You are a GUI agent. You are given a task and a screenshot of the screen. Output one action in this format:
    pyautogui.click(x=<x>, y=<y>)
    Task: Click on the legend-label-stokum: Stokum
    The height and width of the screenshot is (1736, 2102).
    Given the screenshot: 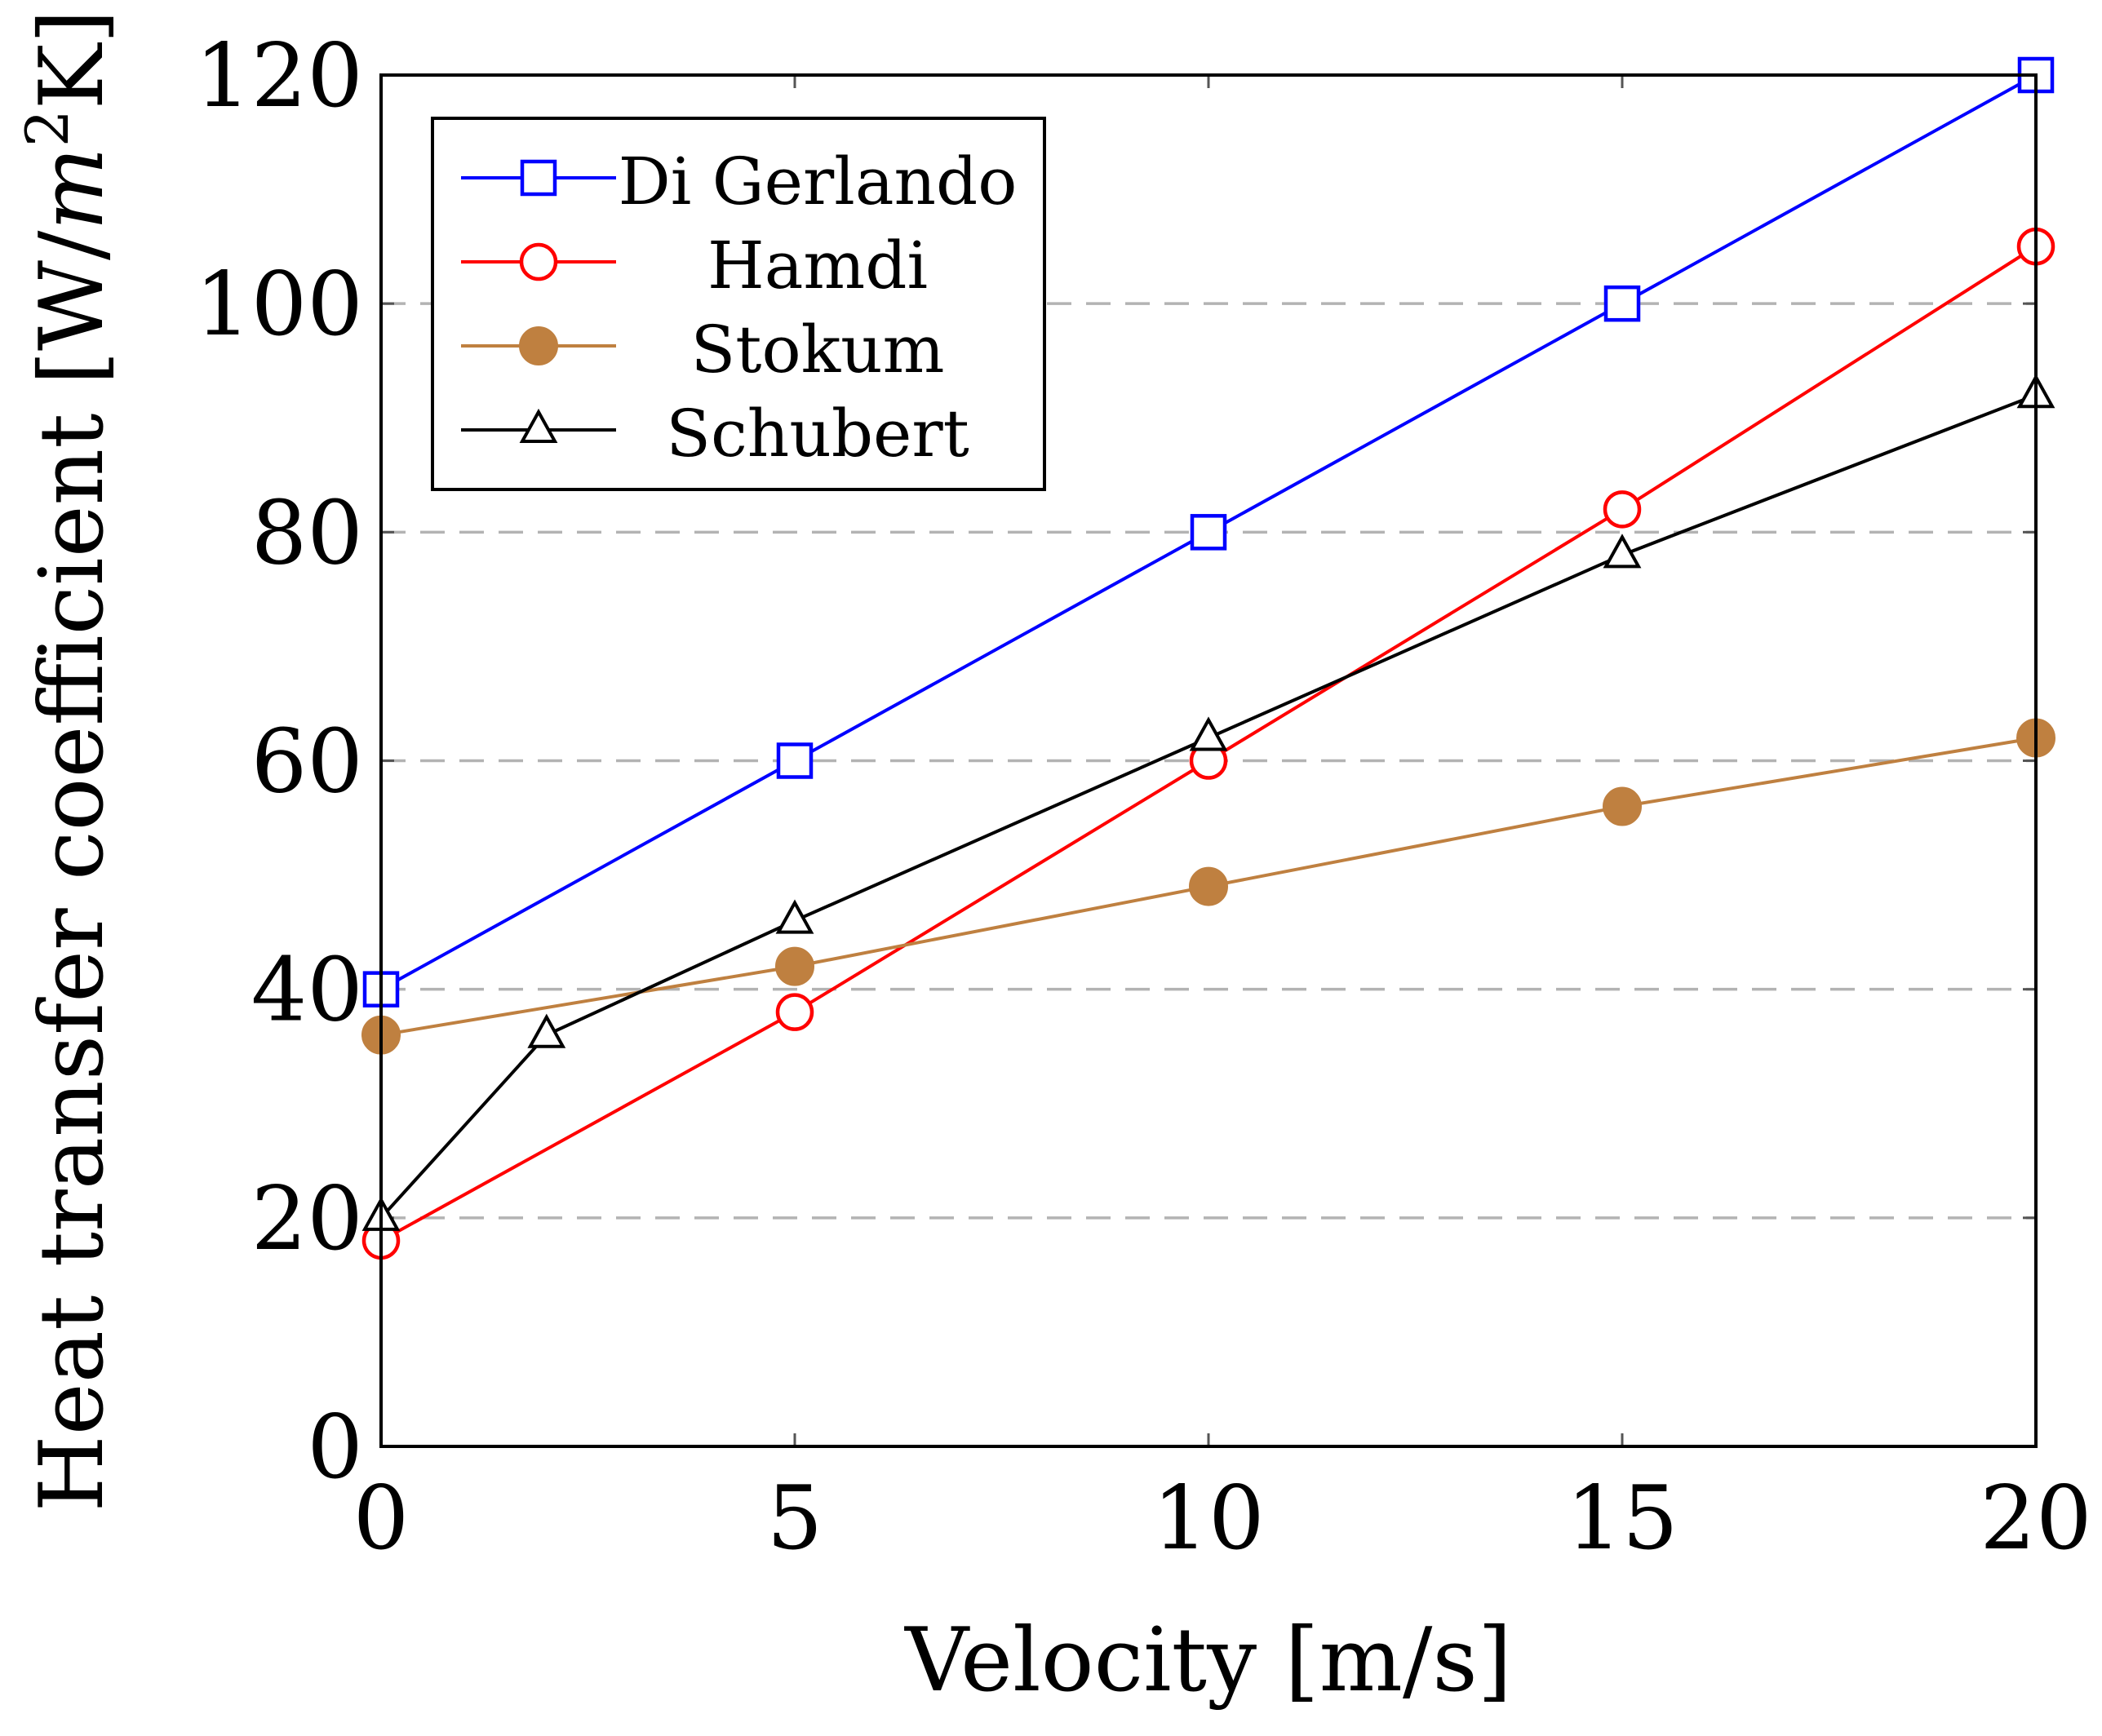 What is the action you would take?
    pyautogui.click(x=818, y=350)
    